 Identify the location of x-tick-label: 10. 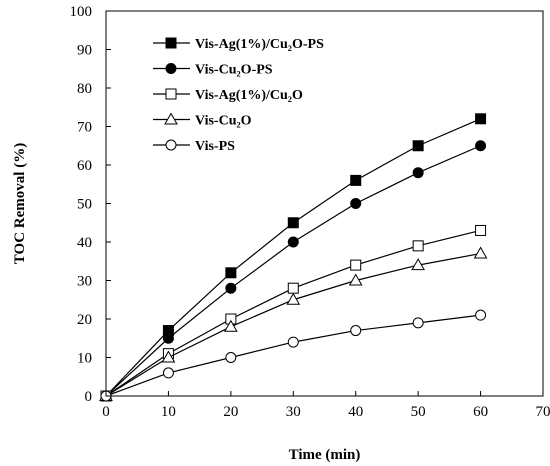
(168, 412).